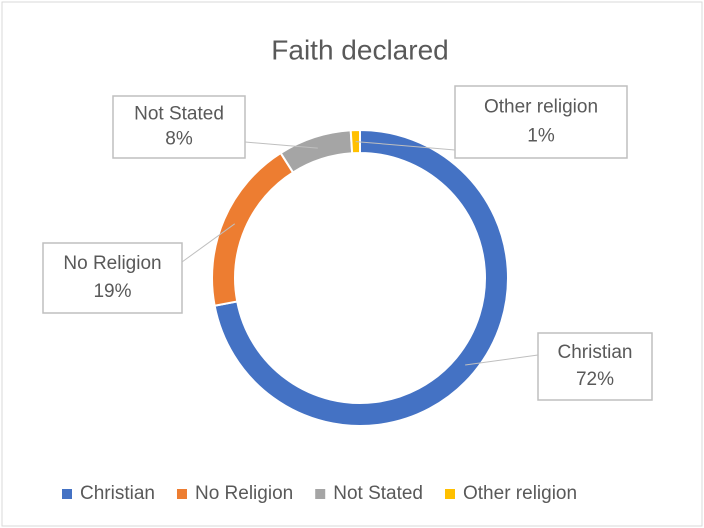 This screenshot has height=528, width=704. I want to click on data-label-value: 72%, so click(595, 379).